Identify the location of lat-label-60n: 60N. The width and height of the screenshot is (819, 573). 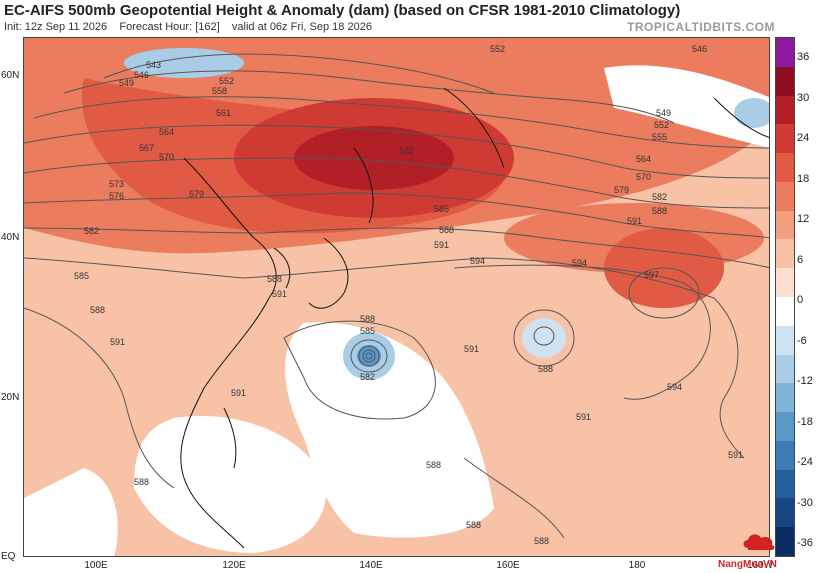
(10, 75).